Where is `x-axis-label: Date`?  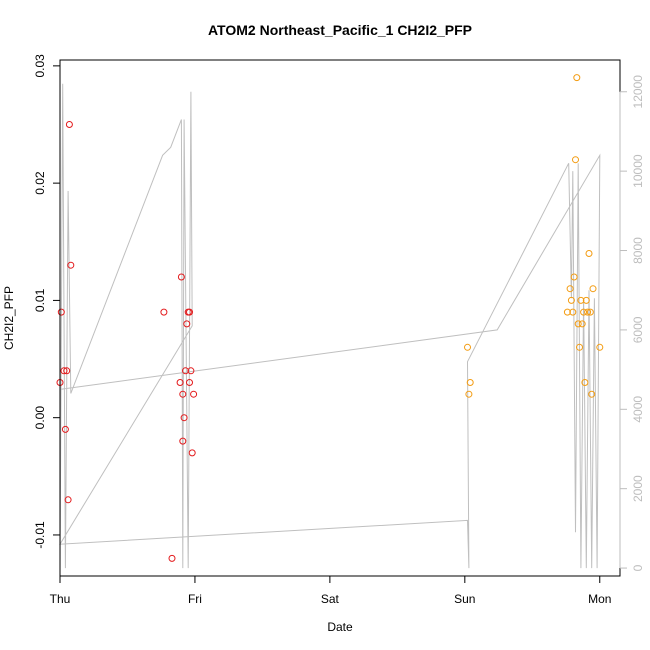
x-axis-label: Date is located at coordinates (340, 627).